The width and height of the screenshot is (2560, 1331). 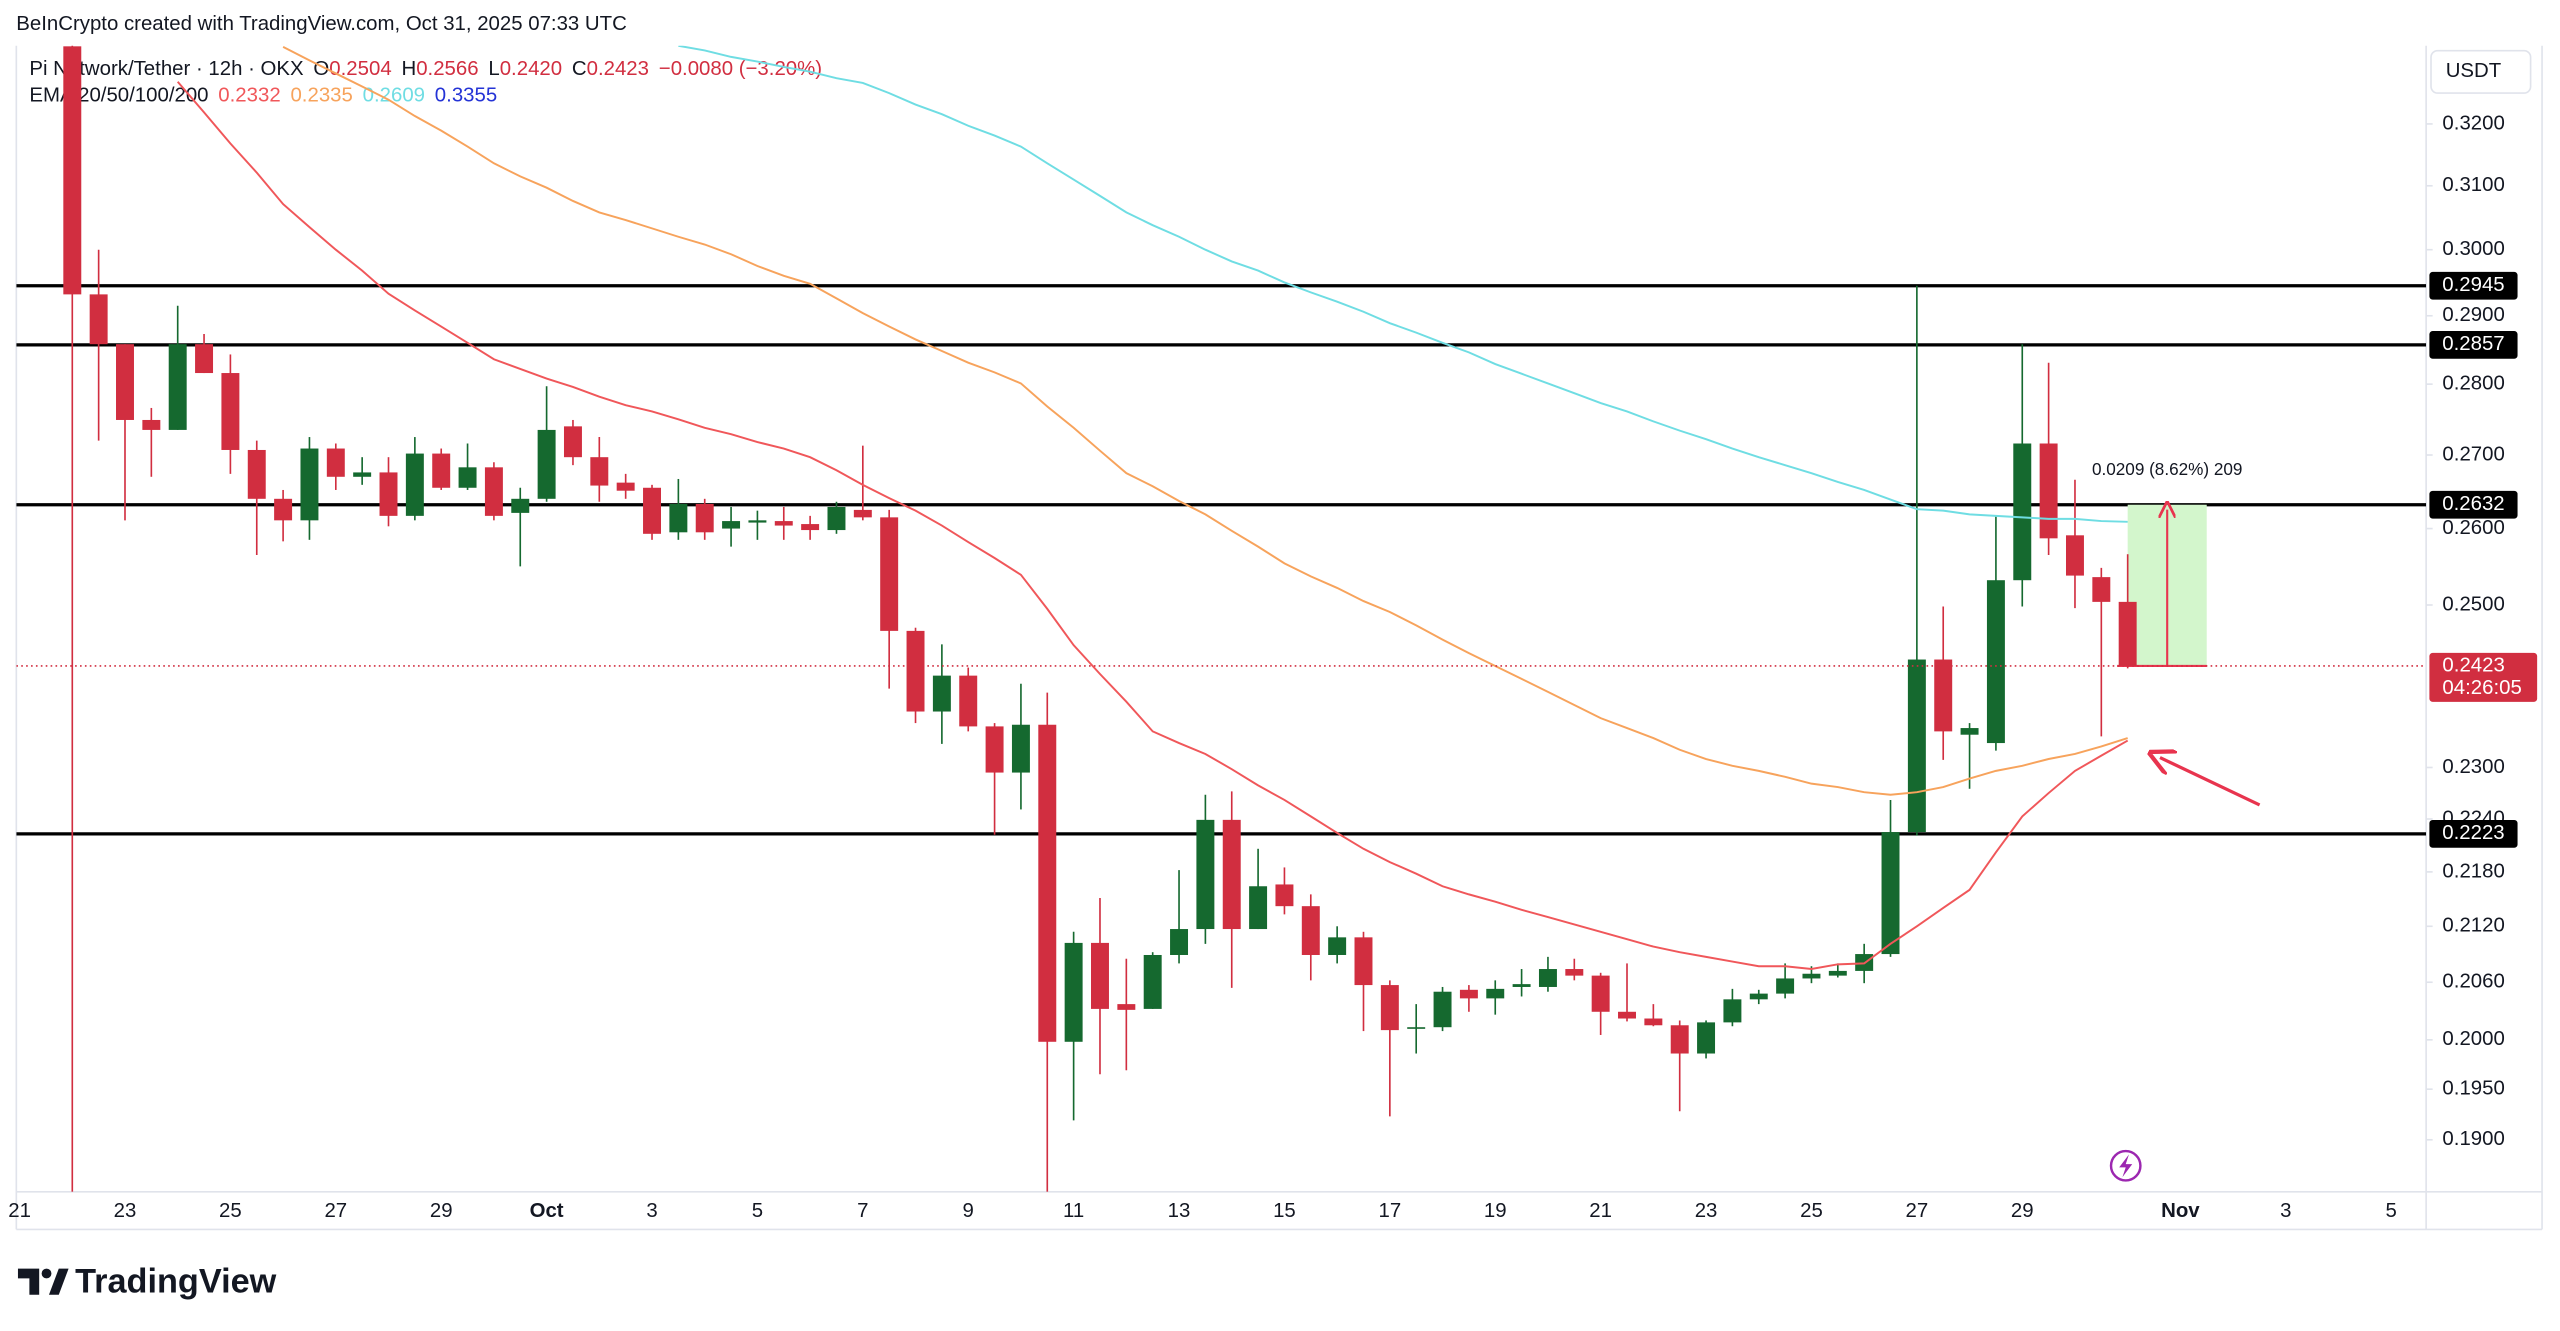 I want to click on x-tick-label: 29, so click(x=2022, y=1211).